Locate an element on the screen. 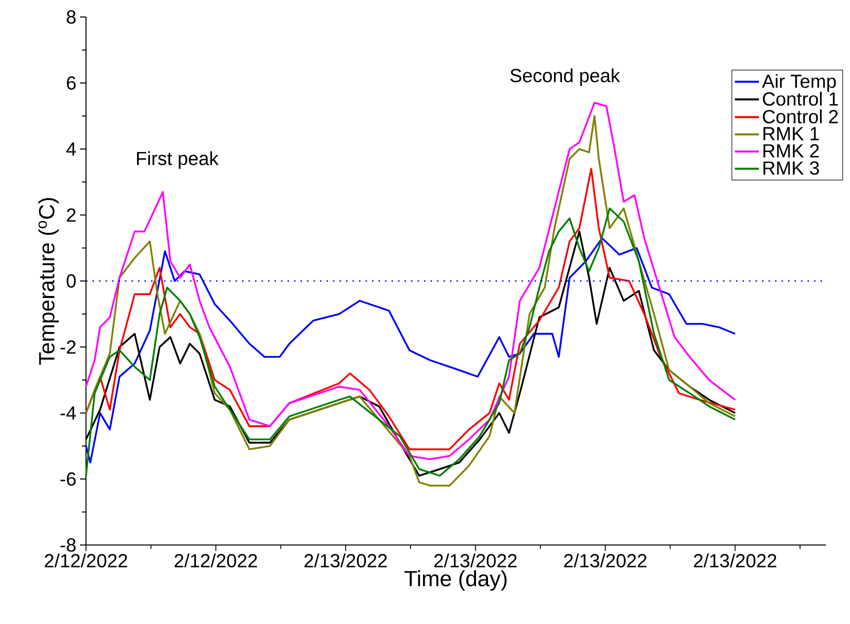 This screenshot has width=850, height=624. legend-label: RMK 2 is located at coordinates (791, 151).